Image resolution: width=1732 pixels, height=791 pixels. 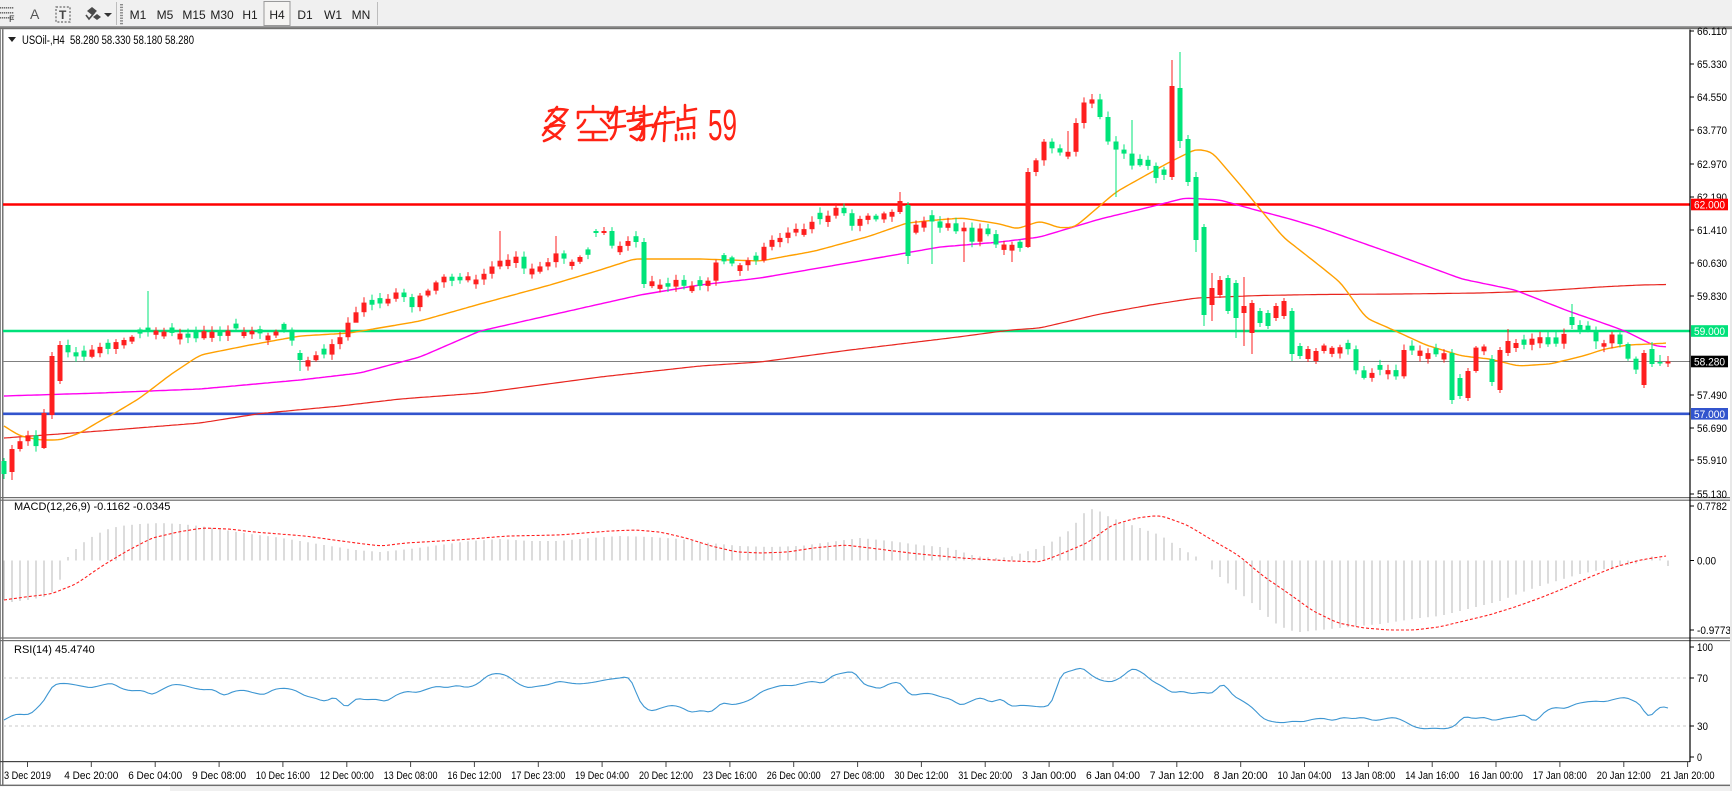 I want to click on svg-text: H4, so click(x=277, y=15).